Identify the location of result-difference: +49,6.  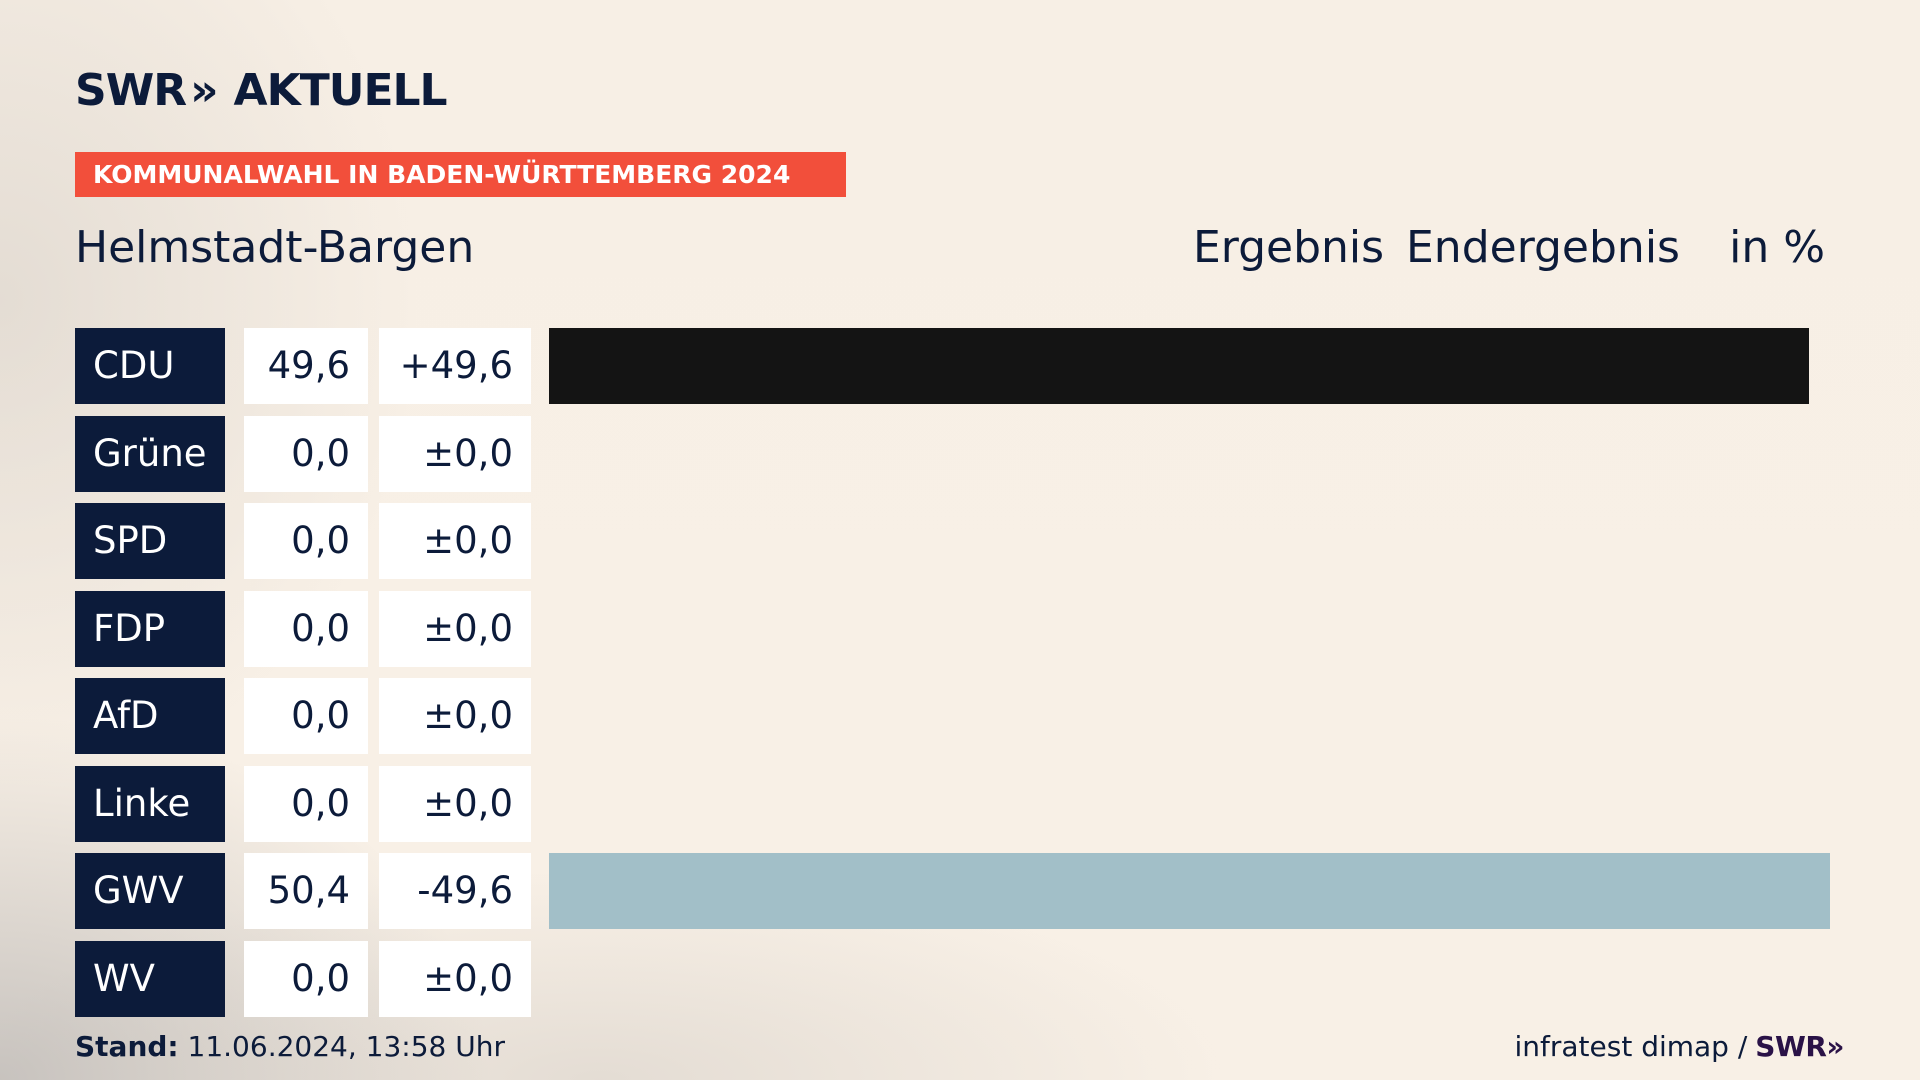
(455, 366).